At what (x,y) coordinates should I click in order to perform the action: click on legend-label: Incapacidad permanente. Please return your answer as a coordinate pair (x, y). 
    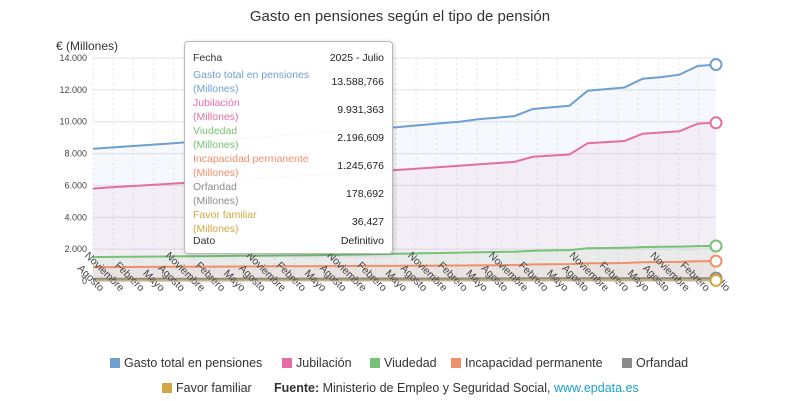
    Looking at the image, I should click on (534, 363).